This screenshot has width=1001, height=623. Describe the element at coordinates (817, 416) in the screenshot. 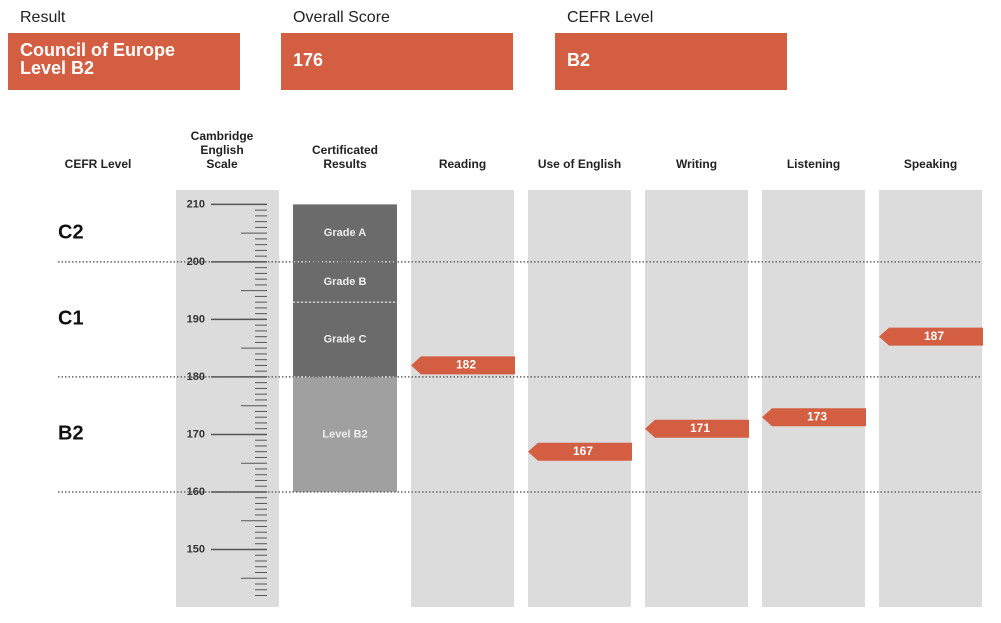

I see `score-label: 173` at that location.